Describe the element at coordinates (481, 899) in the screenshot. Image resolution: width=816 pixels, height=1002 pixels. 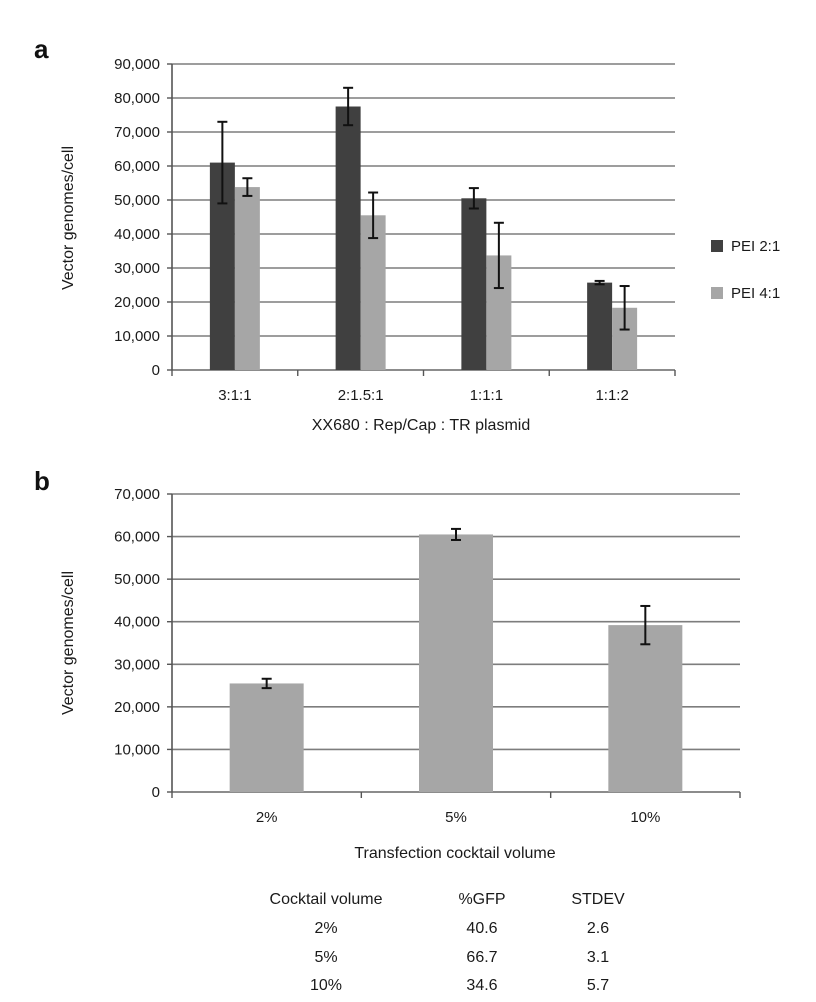
I see `table-header-gfp: %GFP` at that location.